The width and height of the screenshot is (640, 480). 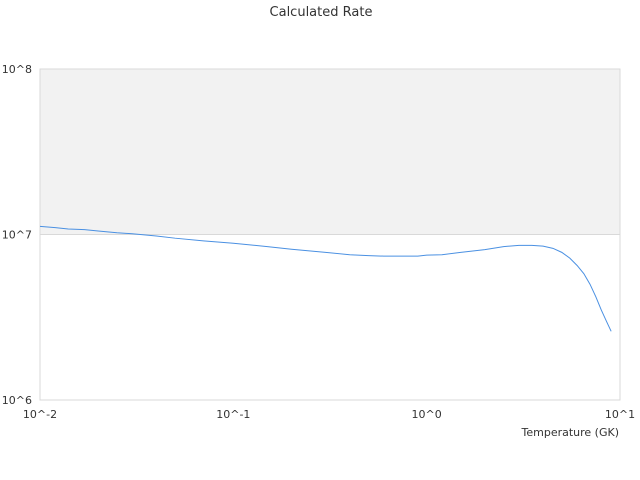 What do you see at coordinates (17, 400) in the screenshot?
I see `y-tick-label: 10^6` at bounding box center [17, 400].